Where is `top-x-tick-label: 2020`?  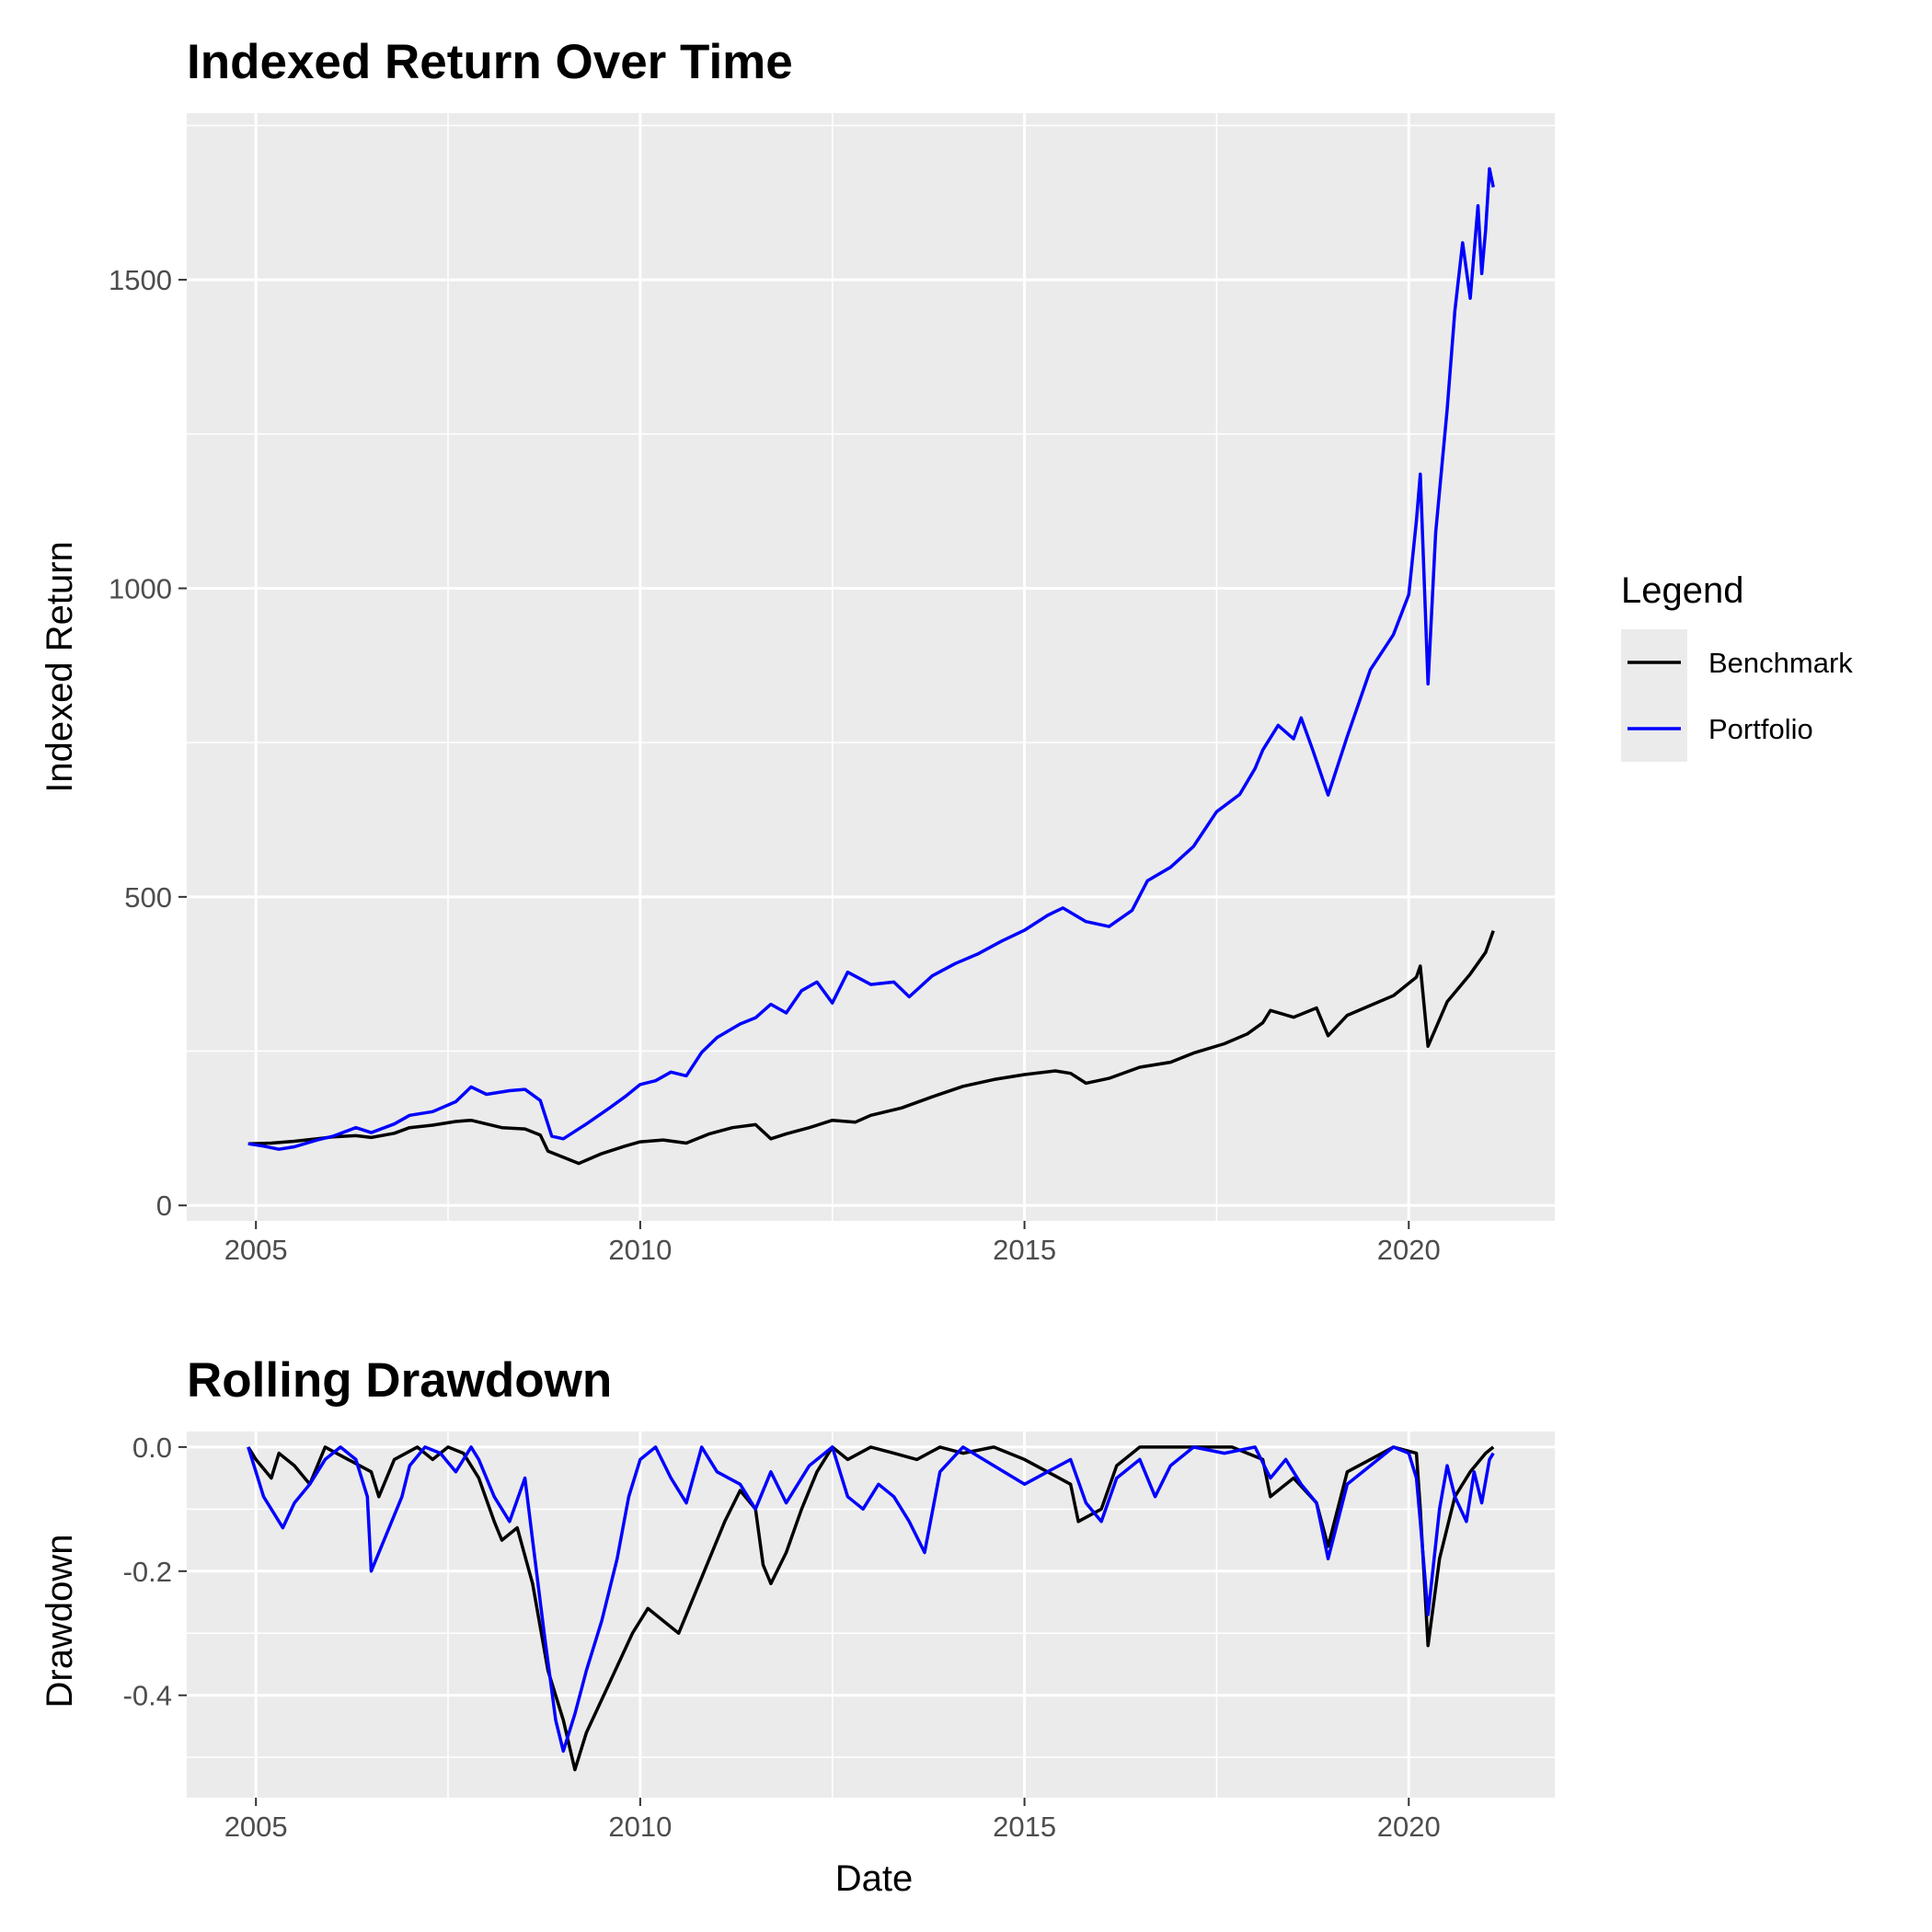
top-x-tick-label: 2020 is located at coordinates (1409, 1250).